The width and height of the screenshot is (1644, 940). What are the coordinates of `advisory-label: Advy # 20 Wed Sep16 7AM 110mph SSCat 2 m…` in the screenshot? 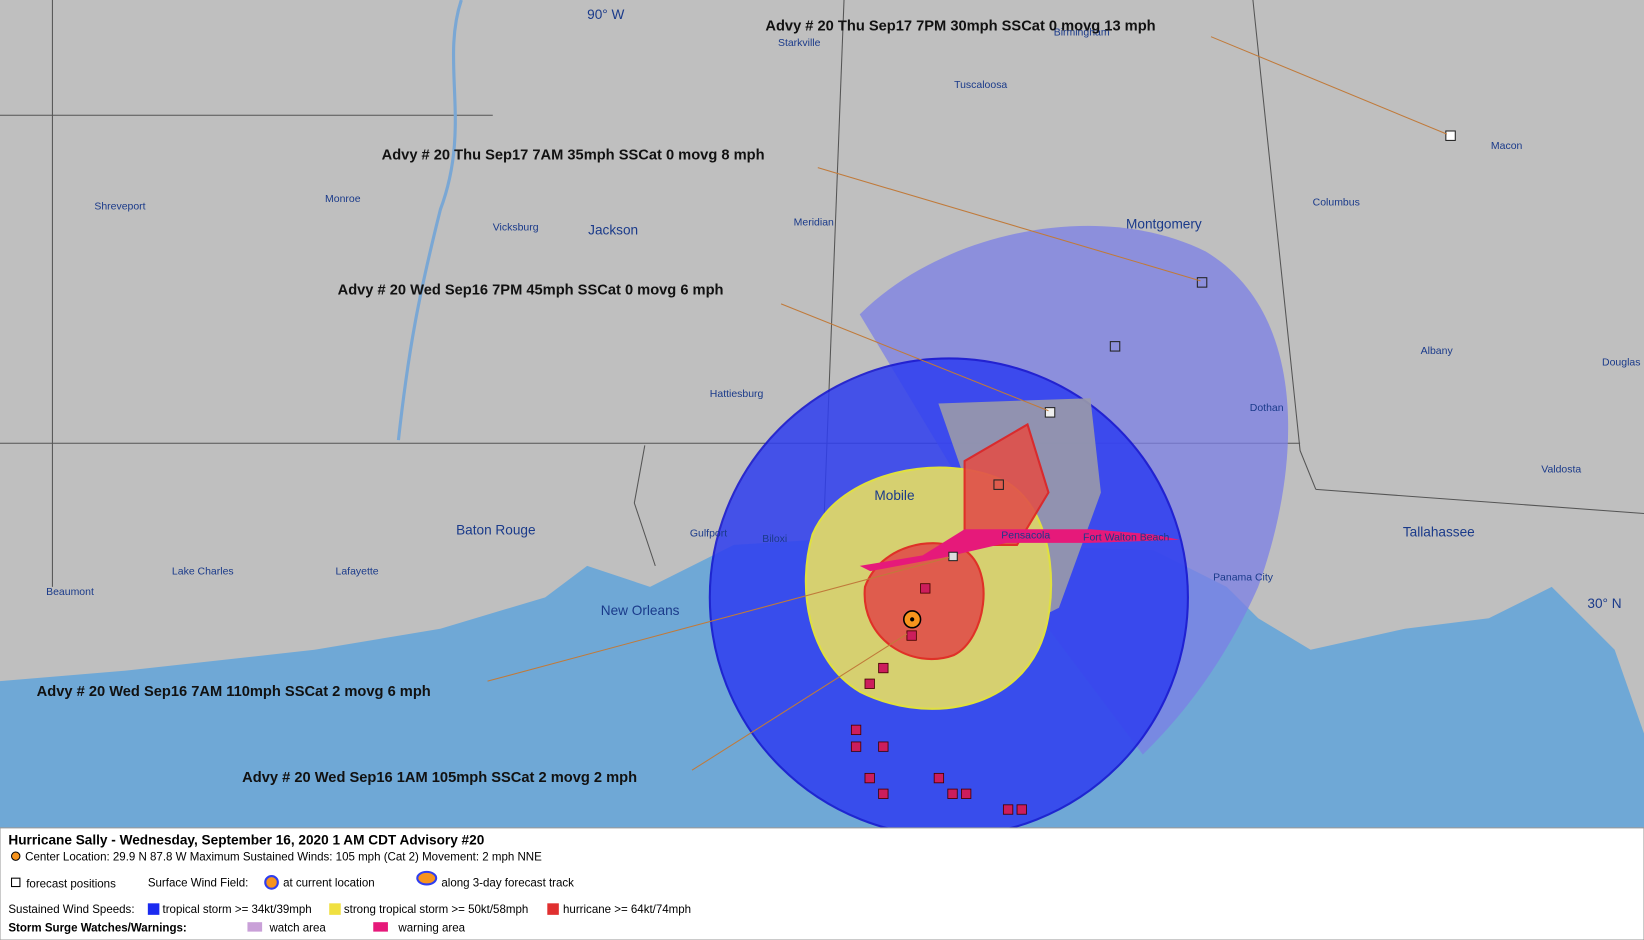 It's located at (234, 692).